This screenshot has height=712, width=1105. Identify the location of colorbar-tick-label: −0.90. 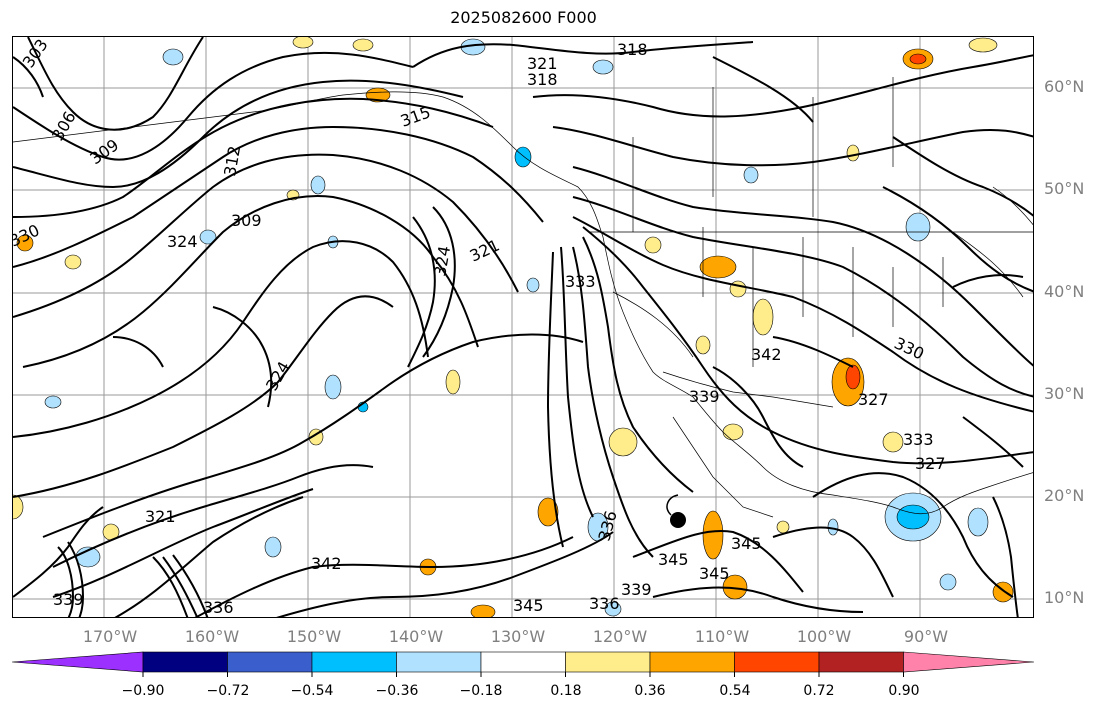
(143, 691).